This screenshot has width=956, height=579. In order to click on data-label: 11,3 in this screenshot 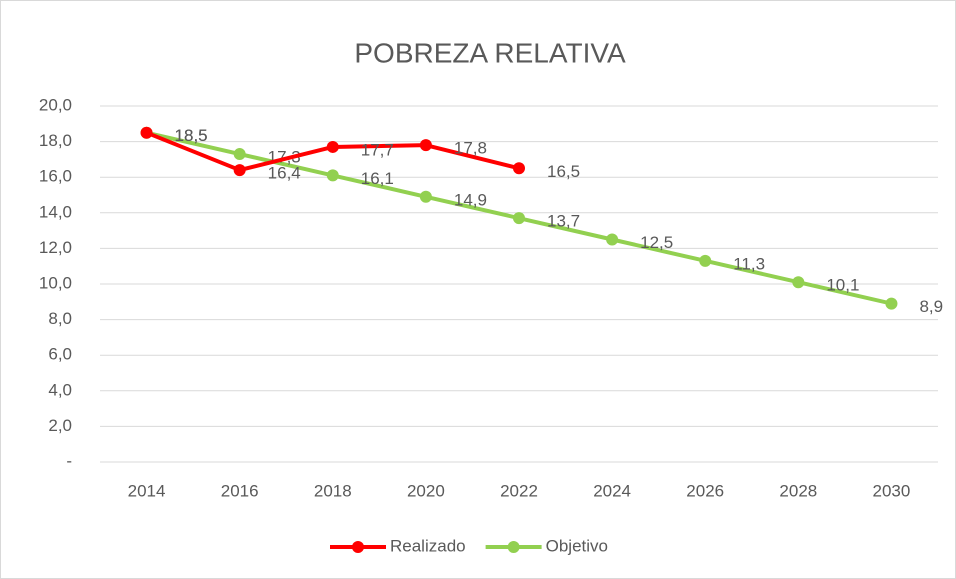, I will do `click(749, 263)`.